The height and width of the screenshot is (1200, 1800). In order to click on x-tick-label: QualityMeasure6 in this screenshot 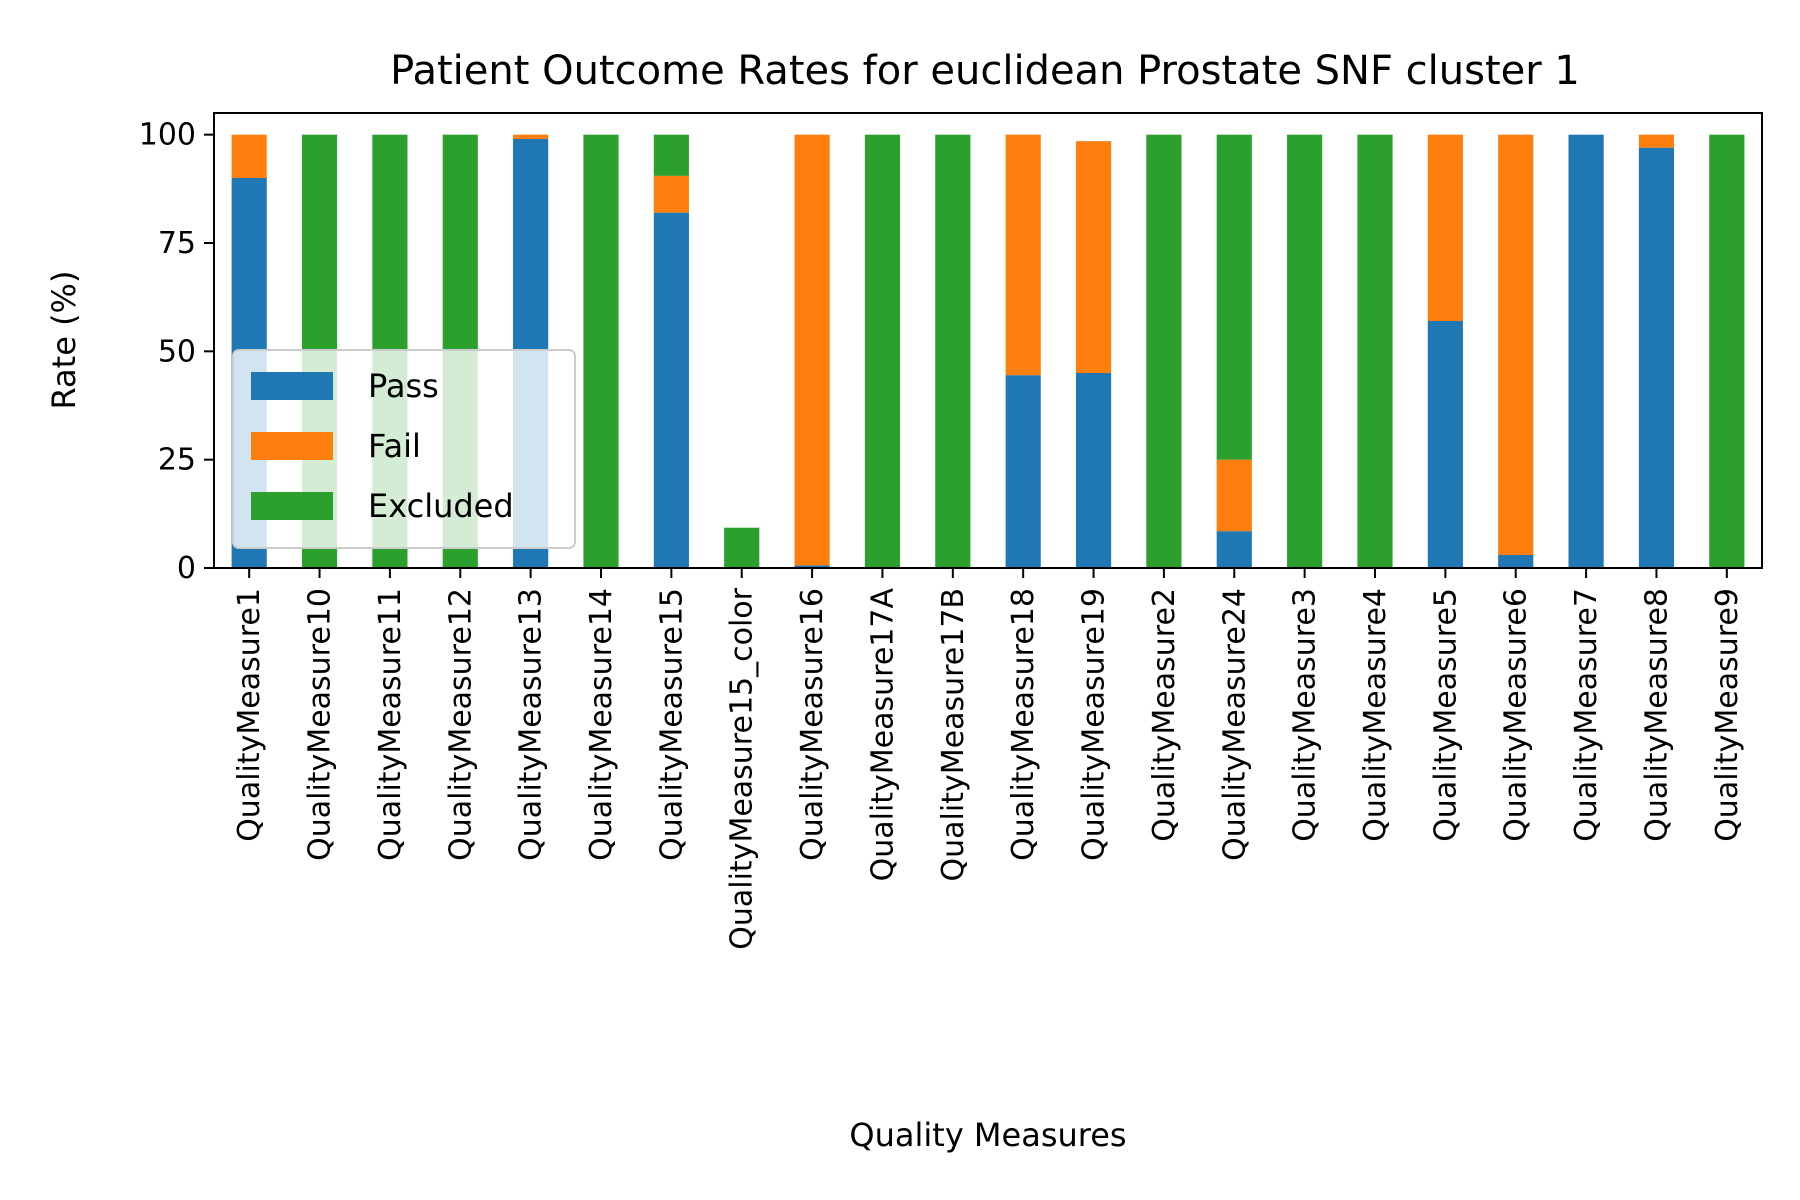, I will do `click(1516, 715)`.